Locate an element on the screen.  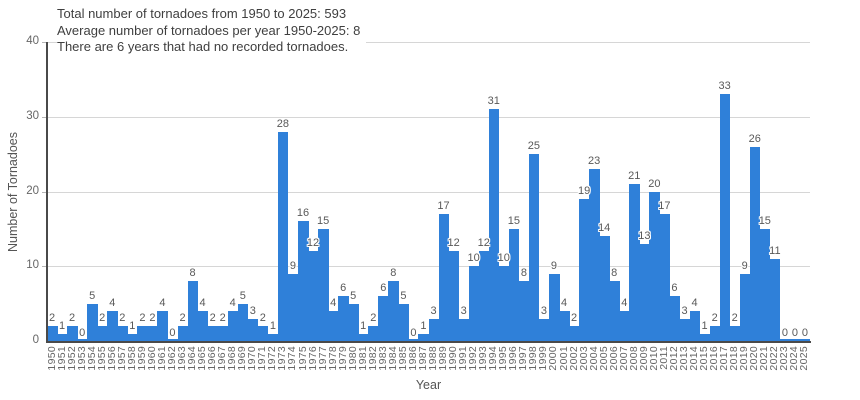
bar-value-label: 26 is located at coordinates (754, 138).